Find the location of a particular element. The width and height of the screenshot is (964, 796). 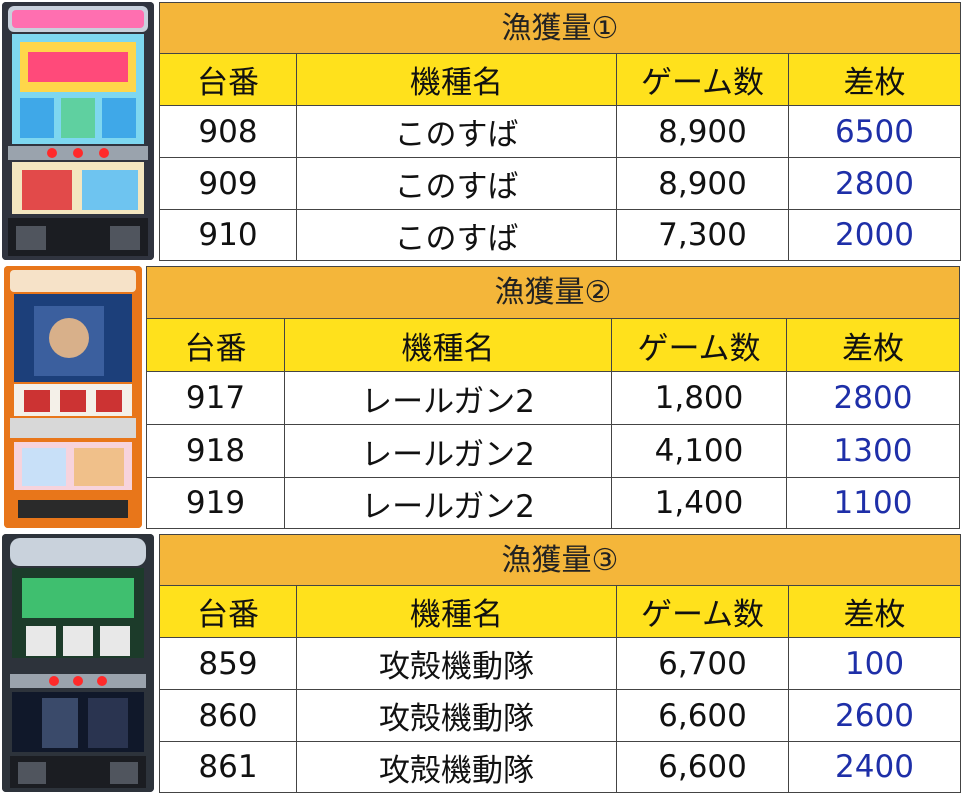

slot-machine-konosuba-image is located at coordinates (78, 131).